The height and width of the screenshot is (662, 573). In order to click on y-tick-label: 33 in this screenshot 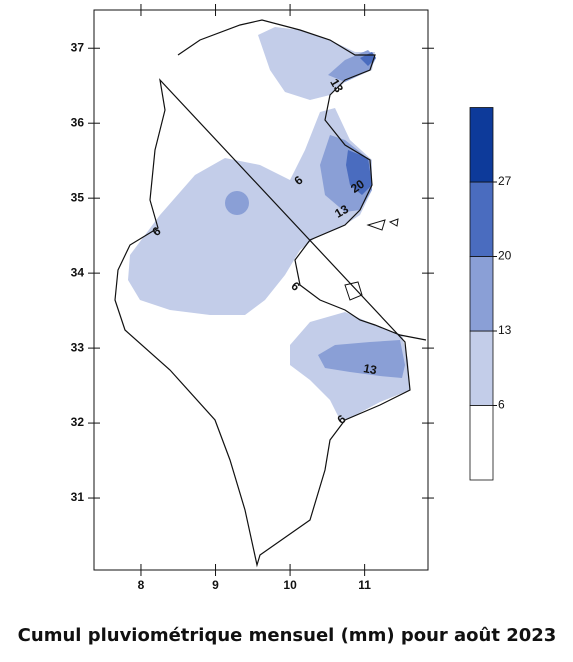, I will do `click(78, 347)`.